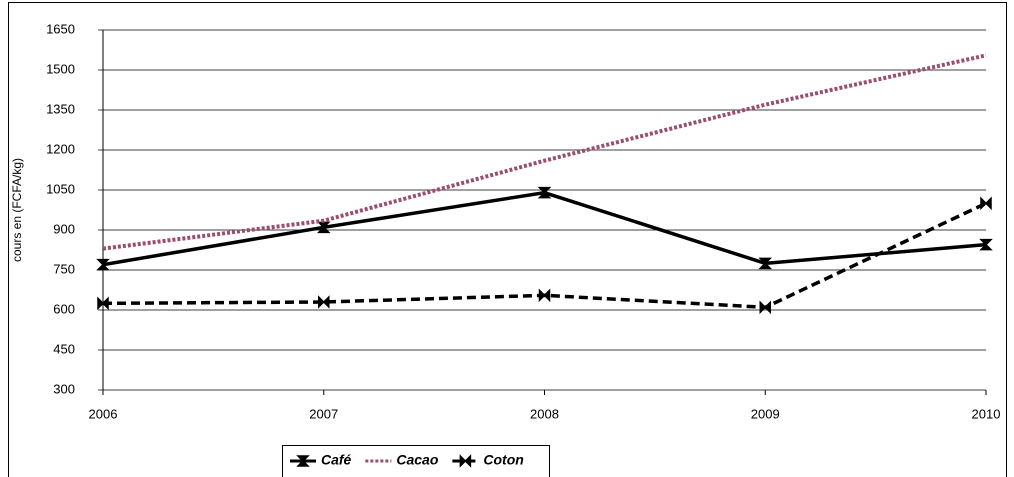  What do you see at coordinates (336, 460) in the screenshot?
I see `legend-label: Café` at bounding box center [336, 460].